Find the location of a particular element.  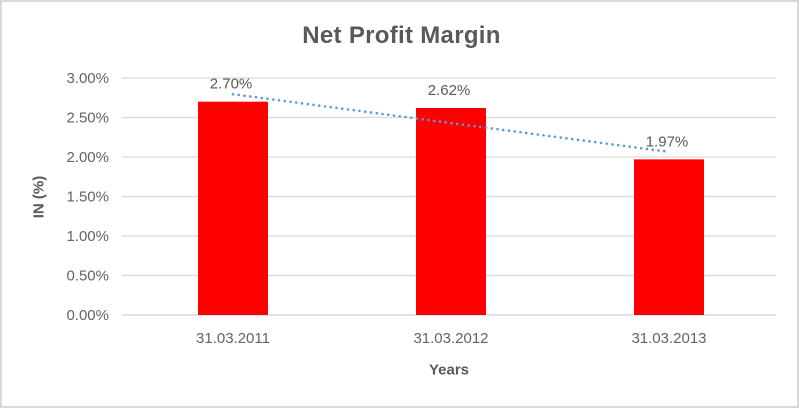

y-tick-label: 1.00% is located at coordinates (87, 236).